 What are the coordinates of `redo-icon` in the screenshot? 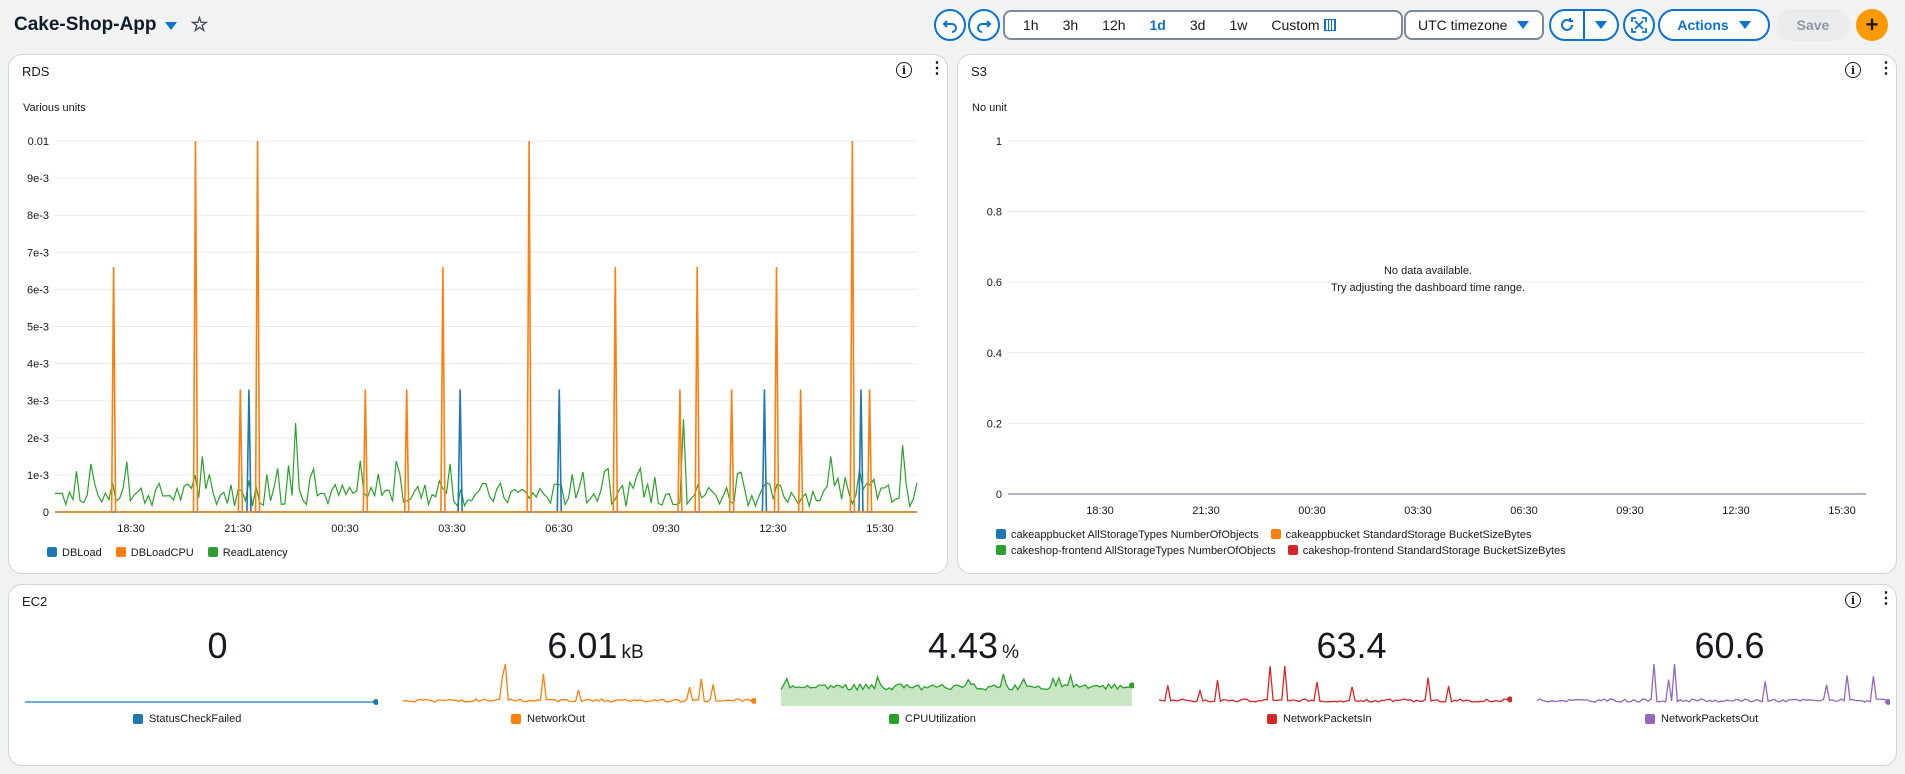 It's located at (984, 26).